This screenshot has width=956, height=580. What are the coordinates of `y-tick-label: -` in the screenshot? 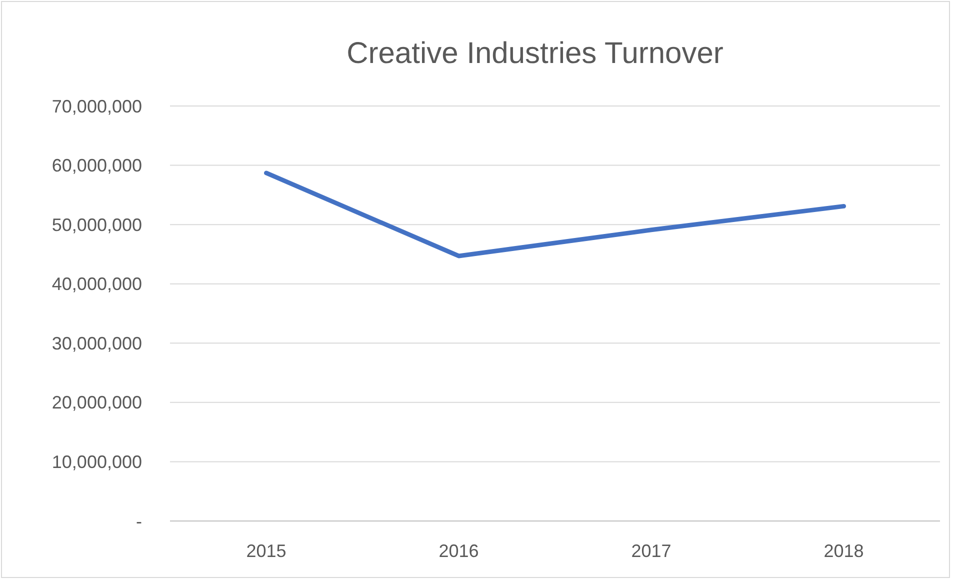 It's located at (139, 521).